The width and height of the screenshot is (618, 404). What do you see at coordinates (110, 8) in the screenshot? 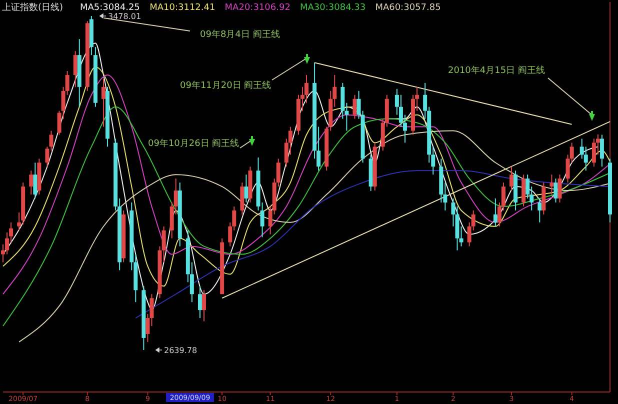
I see `text: MA5:3084.25` at bounding box center [110, 8].